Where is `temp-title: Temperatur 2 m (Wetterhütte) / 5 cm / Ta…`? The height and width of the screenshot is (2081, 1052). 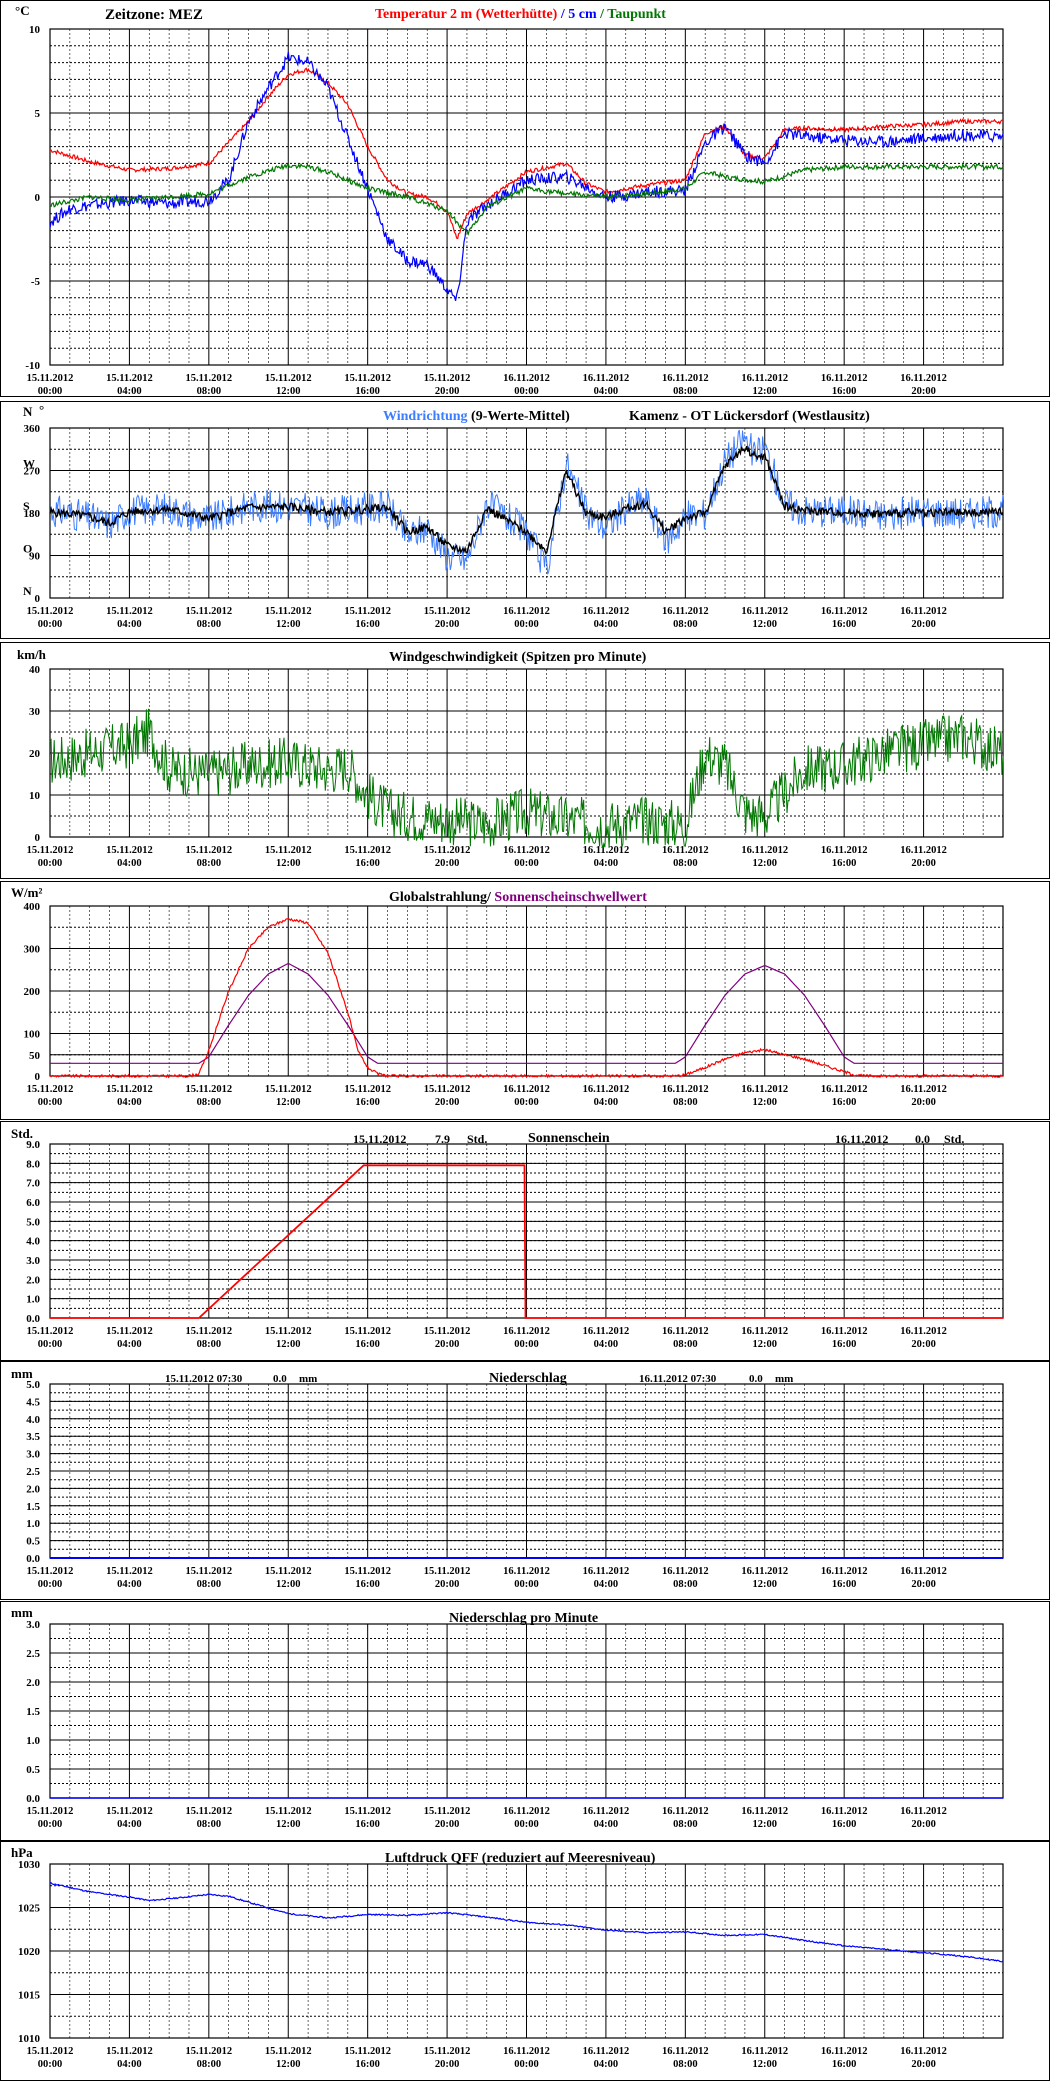
temp-title: Temperatur 2 m (Wetterhütte) / 5 cm / Ta… is located at coordinates (520, 15).